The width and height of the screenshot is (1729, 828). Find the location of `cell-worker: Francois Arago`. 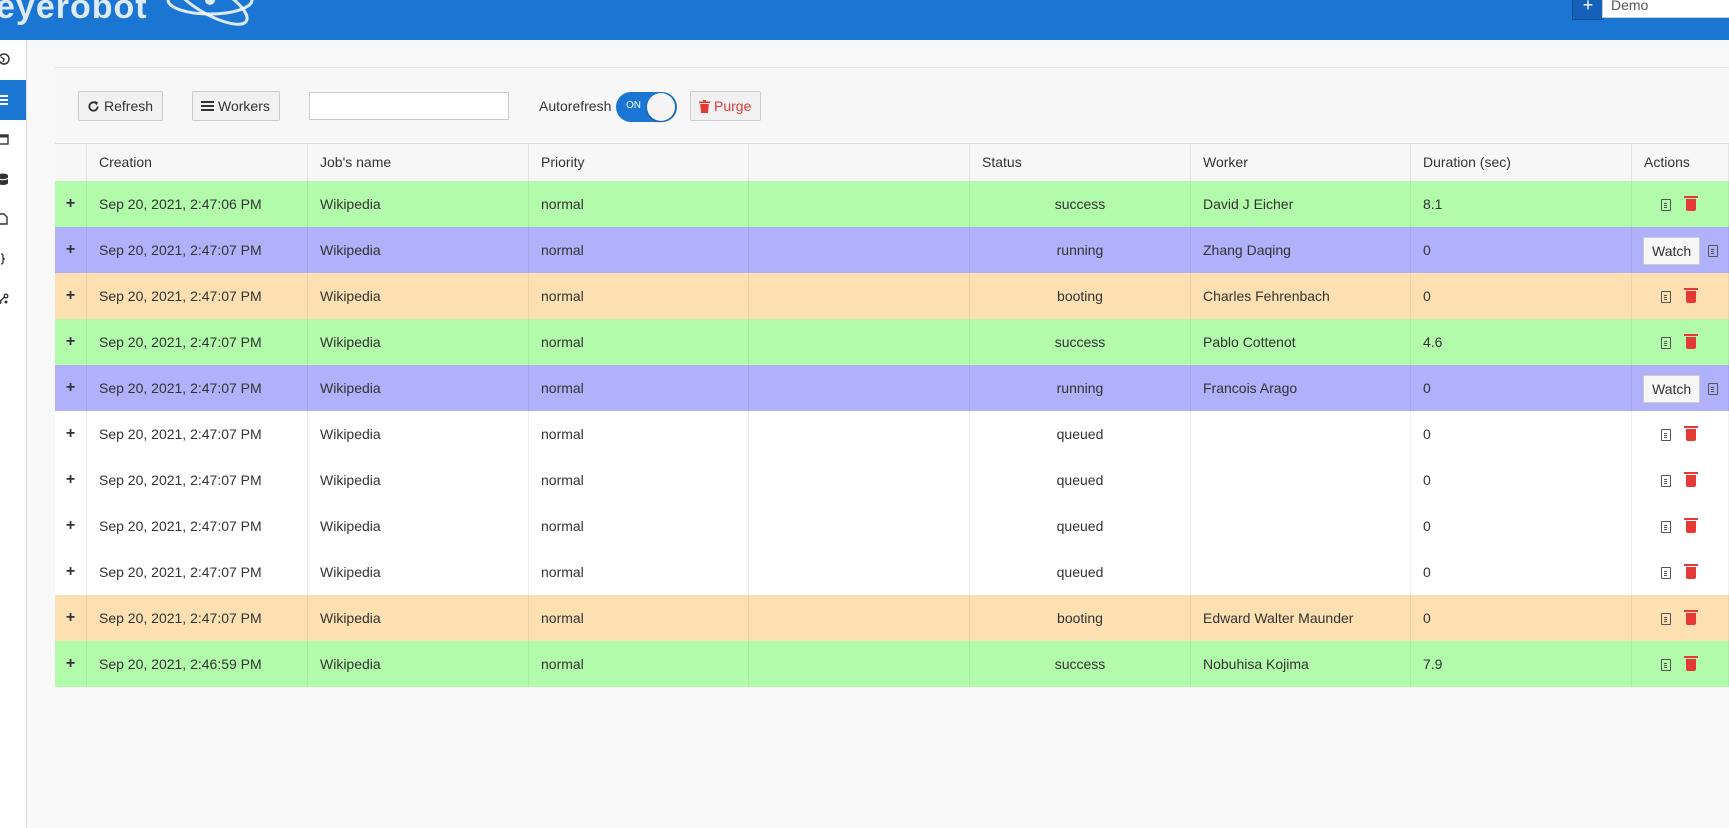

cell-worker: Francois Arago is located at coordinates (1301, 388).